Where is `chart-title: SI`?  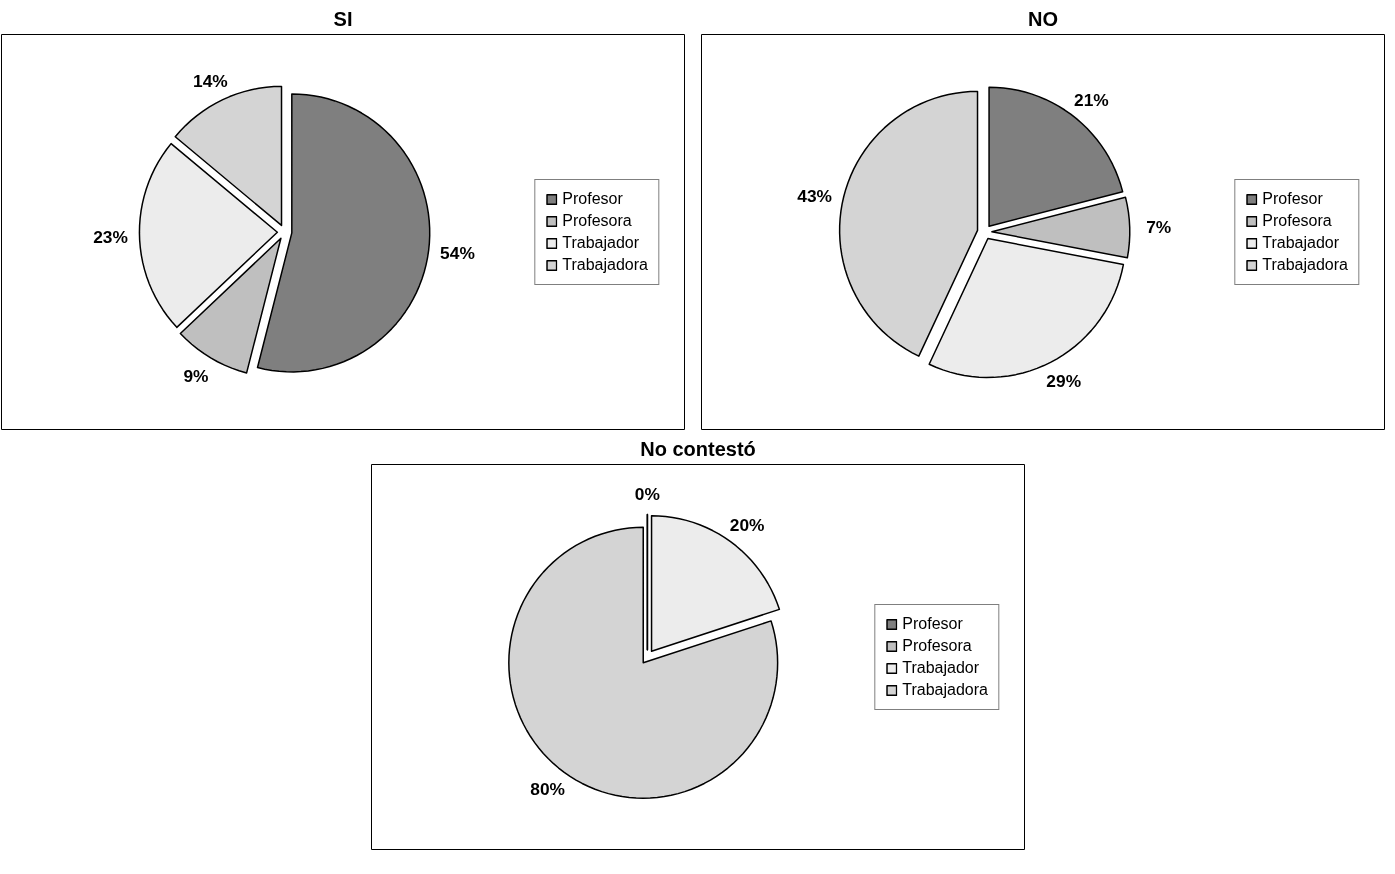 chart-title: SI is located at coordinates (343, 18).